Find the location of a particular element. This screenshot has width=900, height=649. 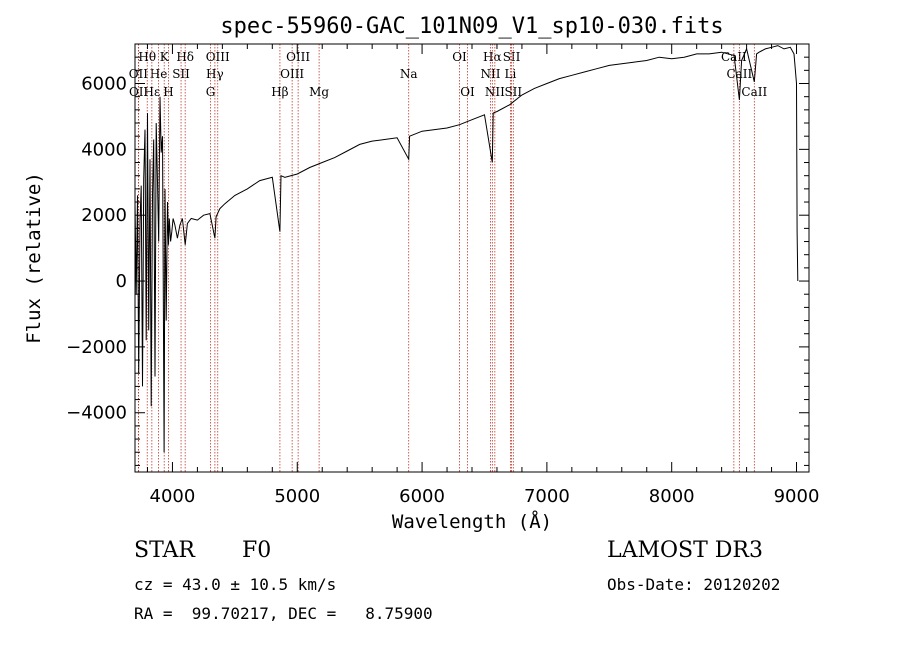

y-tick-label: −4000 is located at coordinates (96, 413).